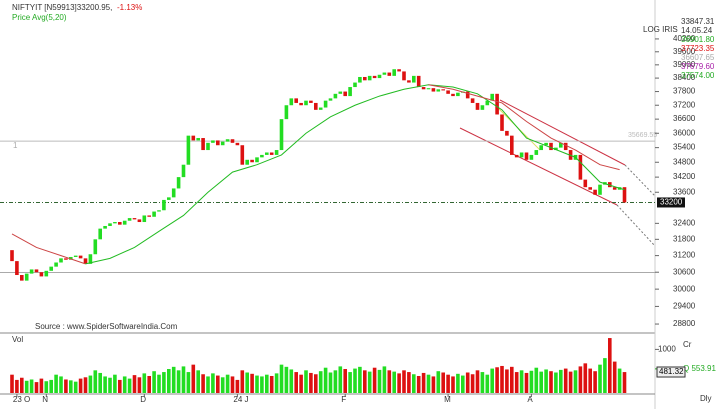 This screenshot has height=409, width=718. What do you see at coordinates (45, 399) in the screenshot?
I see `x-tick-label: N` at bounding box center [45, 399].